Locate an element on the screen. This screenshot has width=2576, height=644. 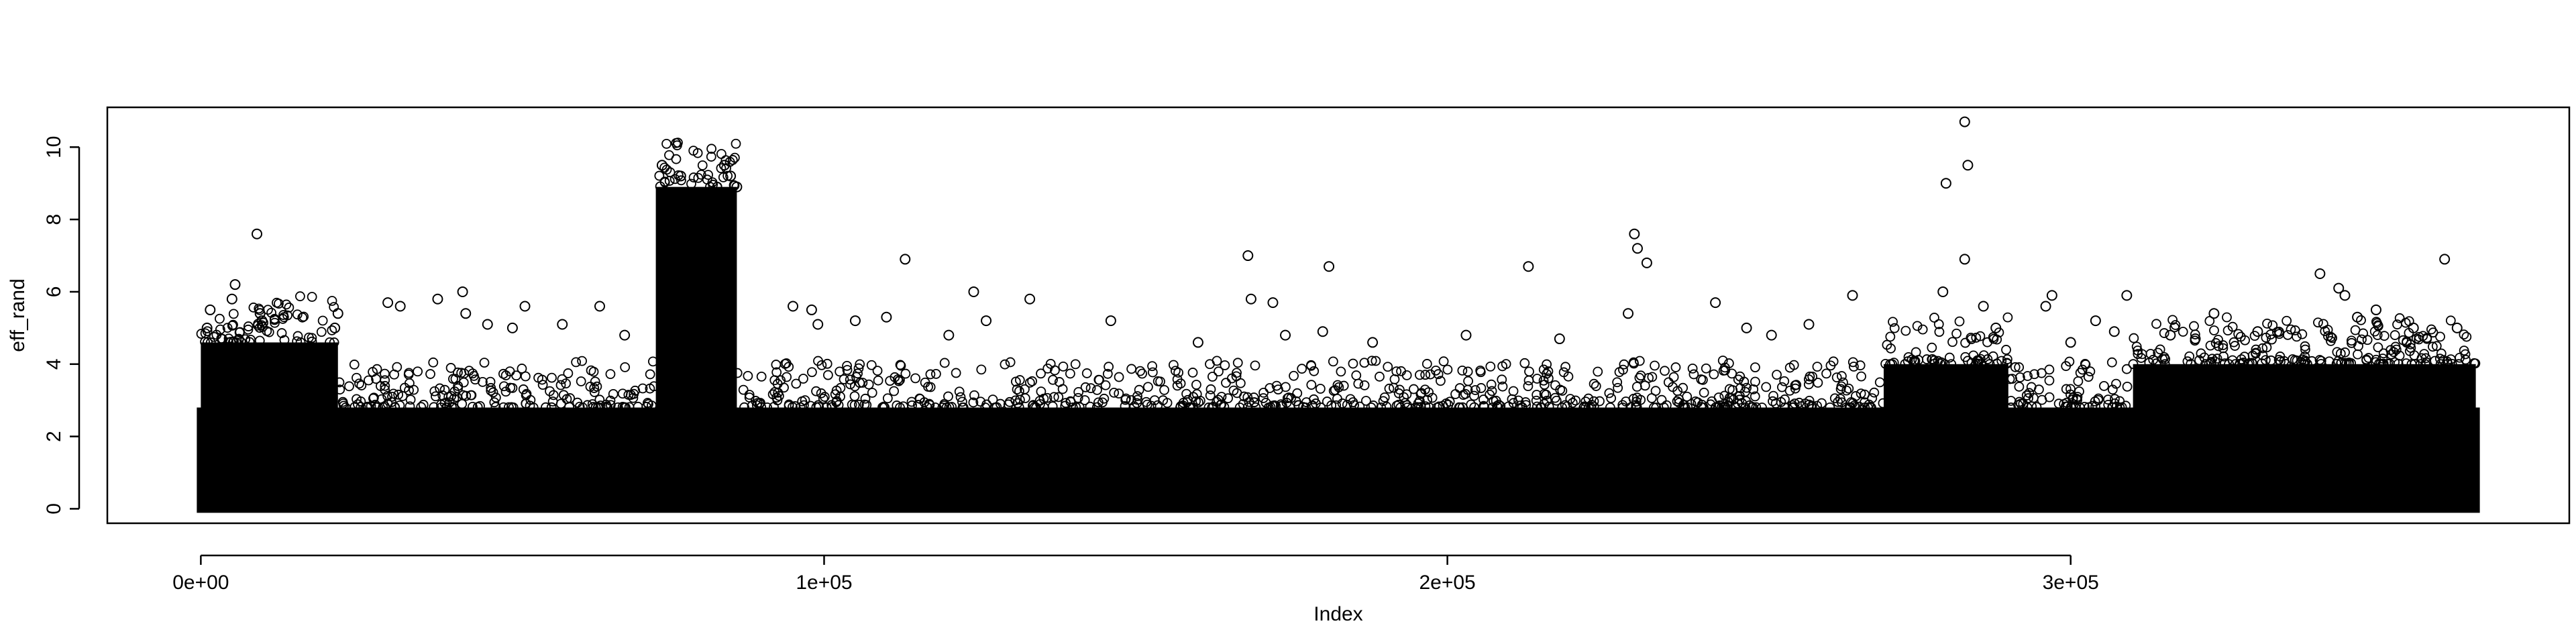
y-tick-label: 10 is located at coordinates (54, 147).